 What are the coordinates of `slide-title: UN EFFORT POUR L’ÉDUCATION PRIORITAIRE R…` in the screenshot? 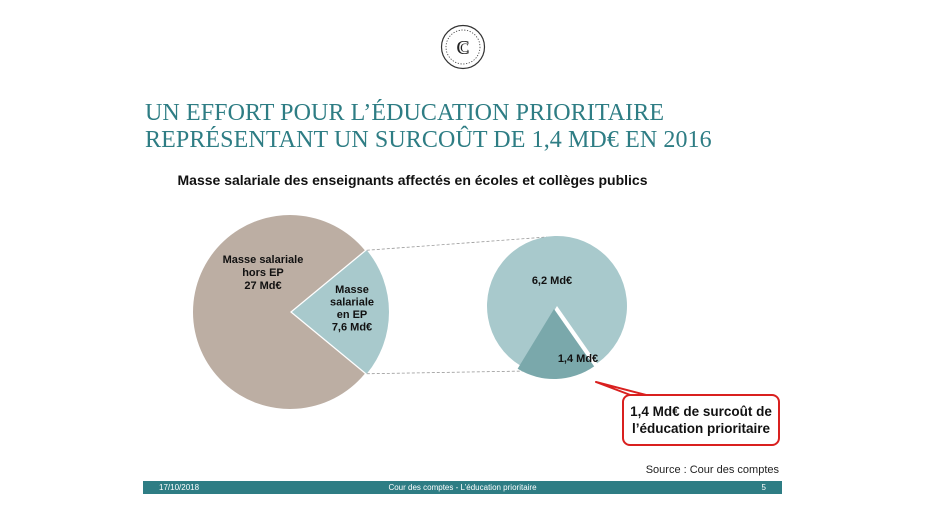 It's located at (495, 127).